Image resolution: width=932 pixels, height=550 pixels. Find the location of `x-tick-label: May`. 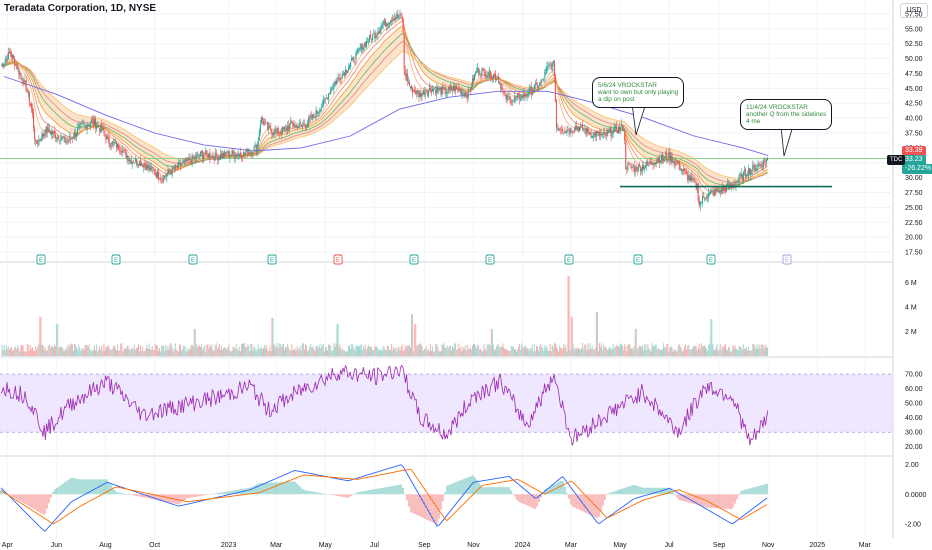

x-tick-label: May is located at coordinates (620, 545).